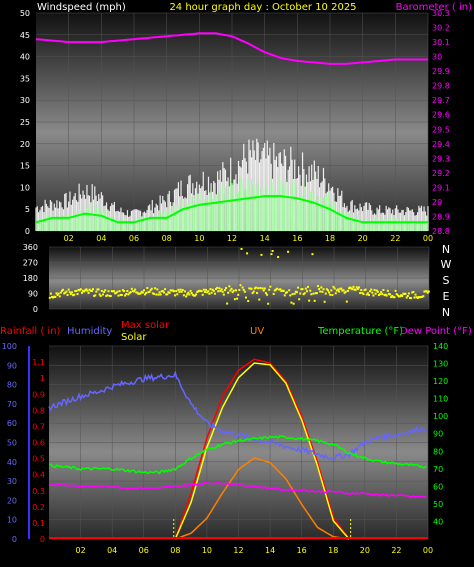 This screenshot has height=567, width=474. What do you see at coordinates (441, 42) in the screenshot?
I see `right-tick-label: 30.1` at bounding box center [441, 42].